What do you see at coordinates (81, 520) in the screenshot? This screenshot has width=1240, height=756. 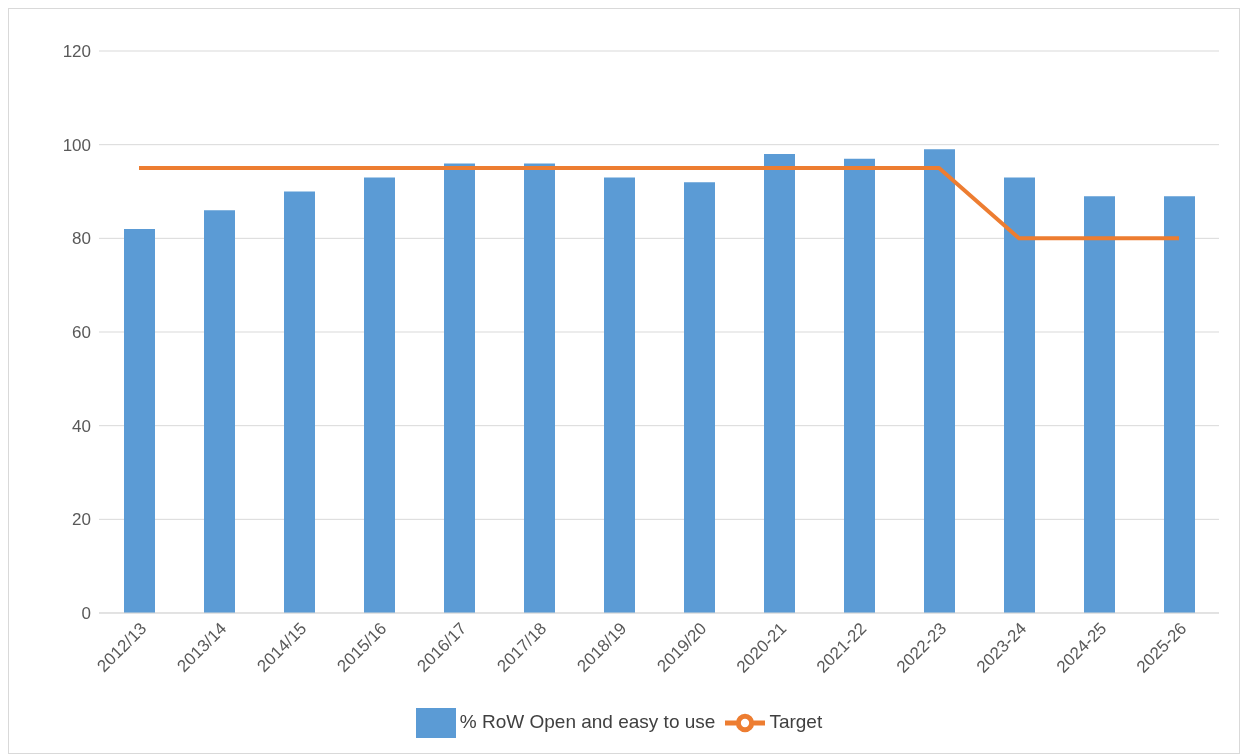 I see `y-tick-label: 20` at bounding box center [81, 520].